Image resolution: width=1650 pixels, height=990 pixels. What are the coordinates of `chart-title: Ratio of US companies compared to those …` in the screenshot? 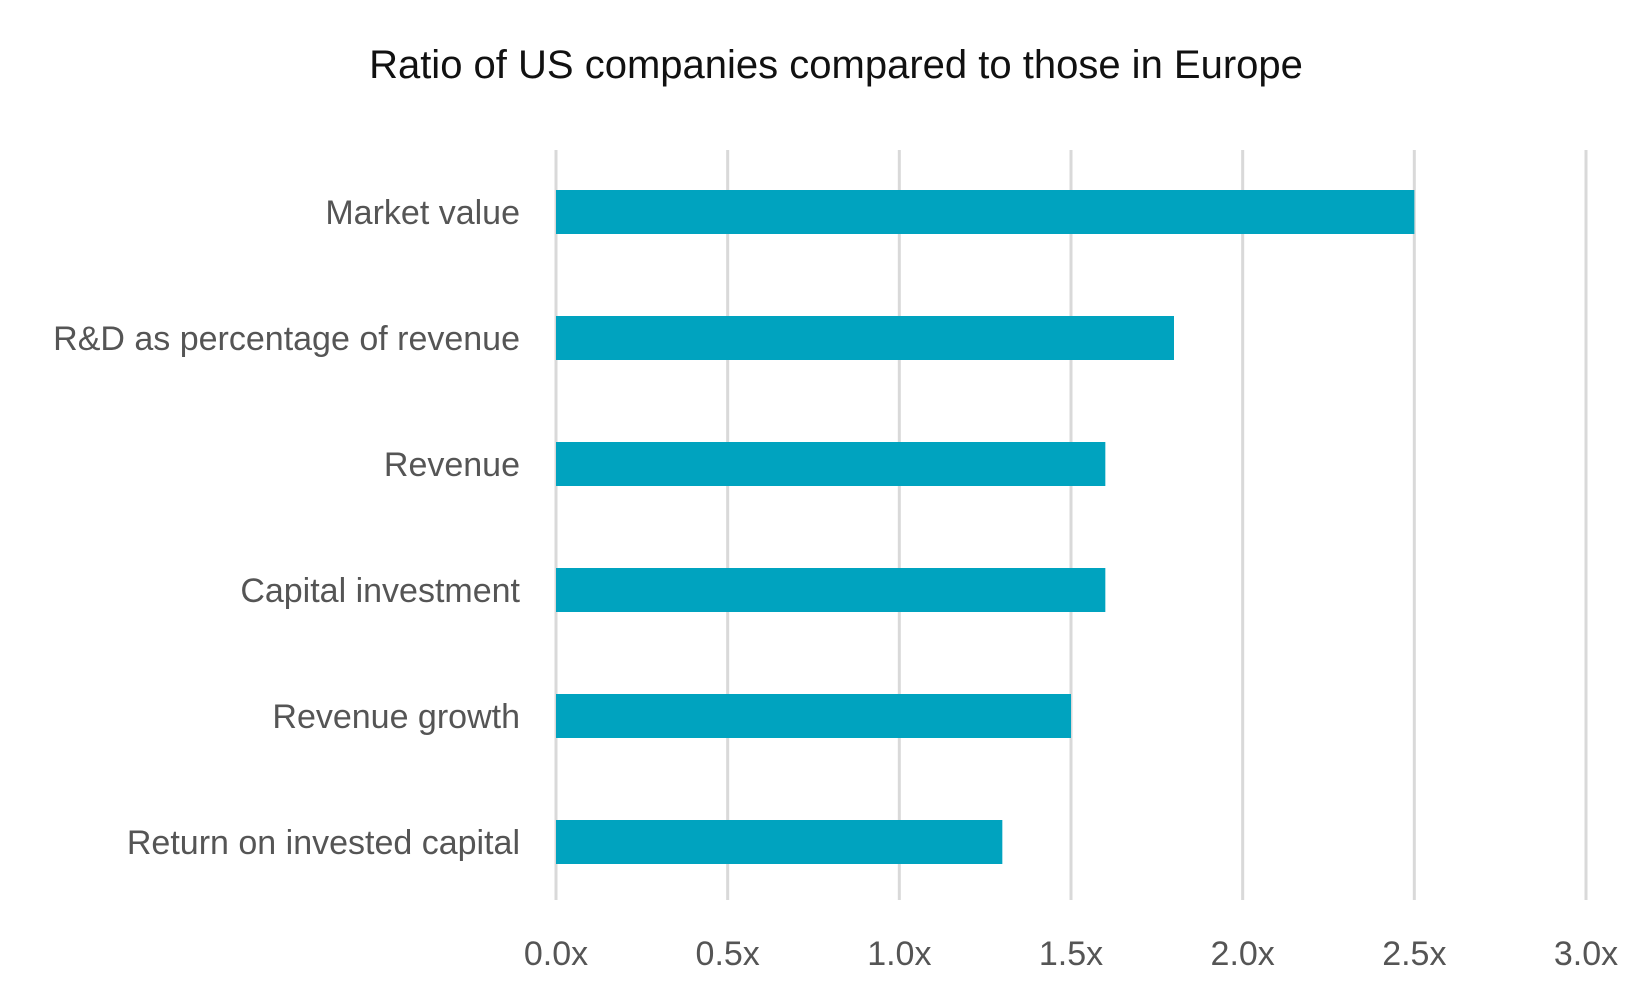 It's located at (836, 65).